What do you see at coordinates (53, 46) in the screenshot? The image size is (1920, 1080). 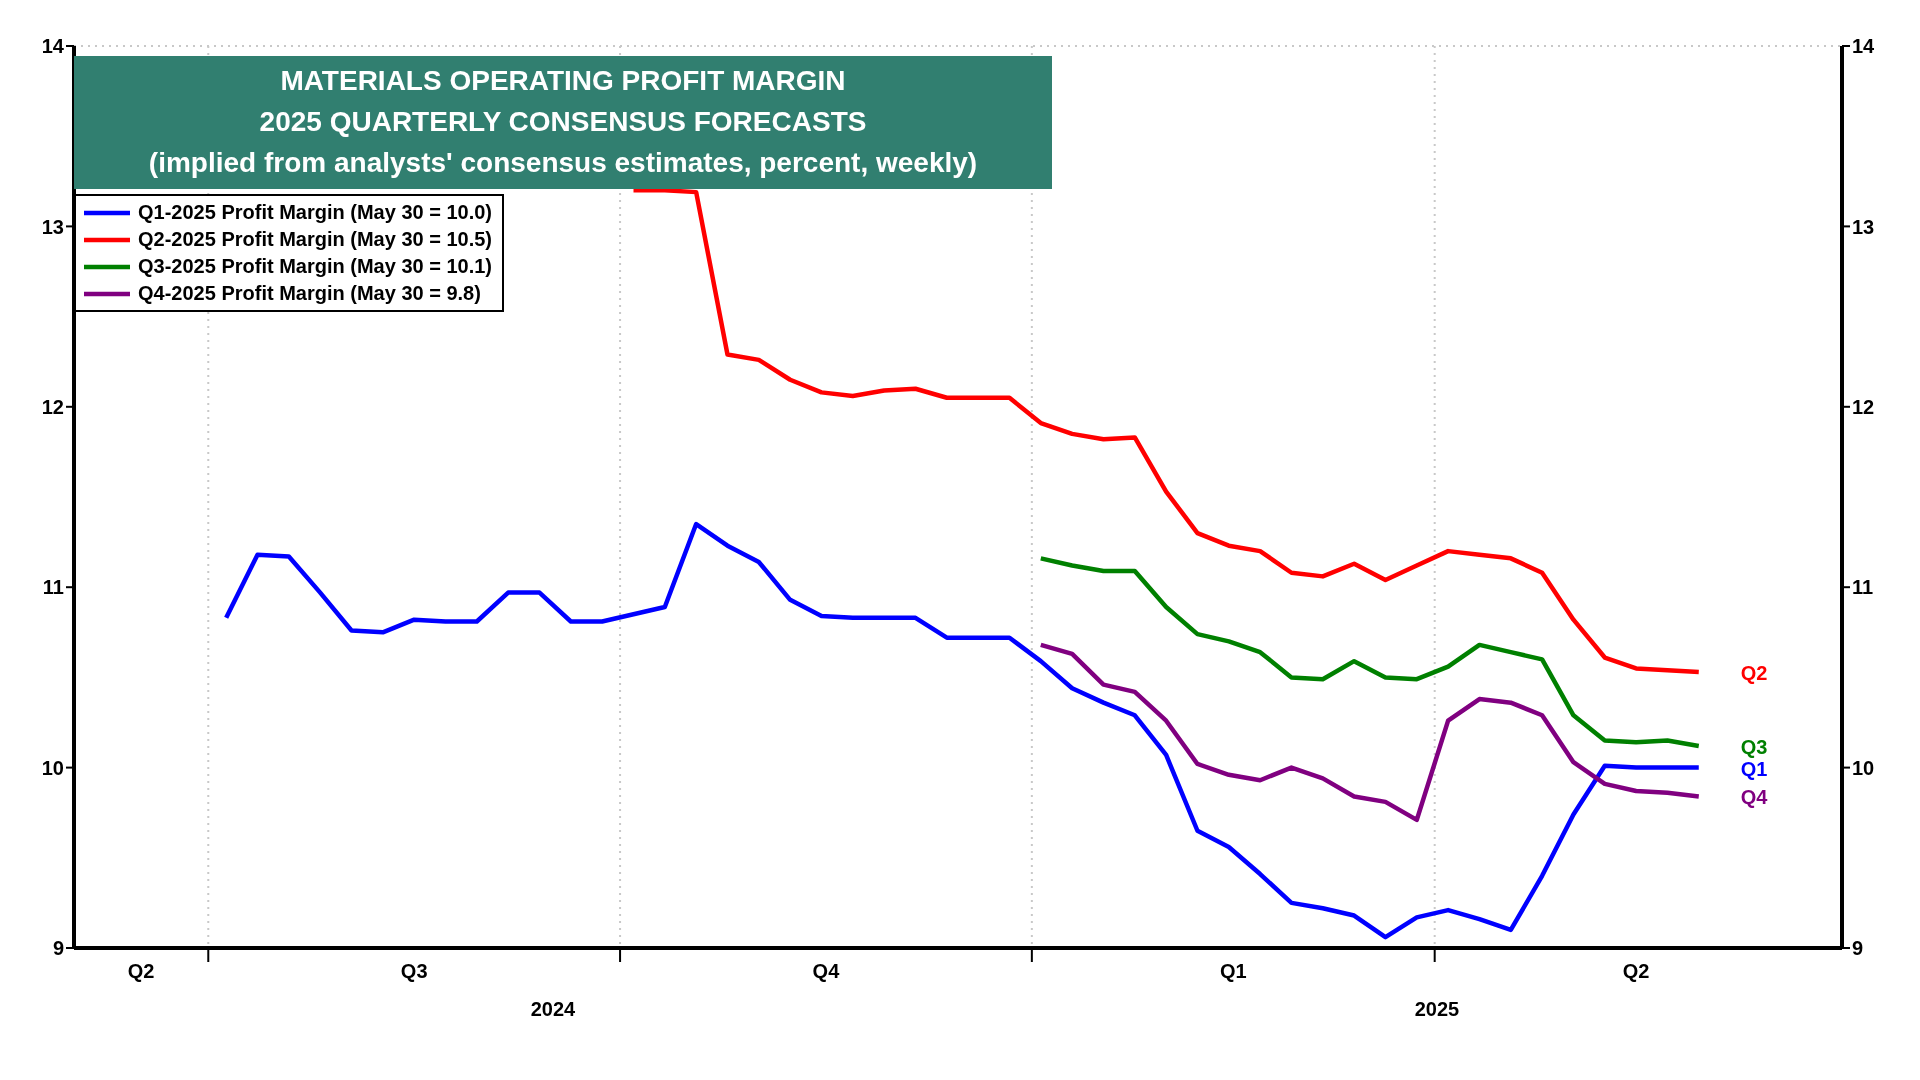 I see `y-tick-label: 14` at bounding box center [53, 46].